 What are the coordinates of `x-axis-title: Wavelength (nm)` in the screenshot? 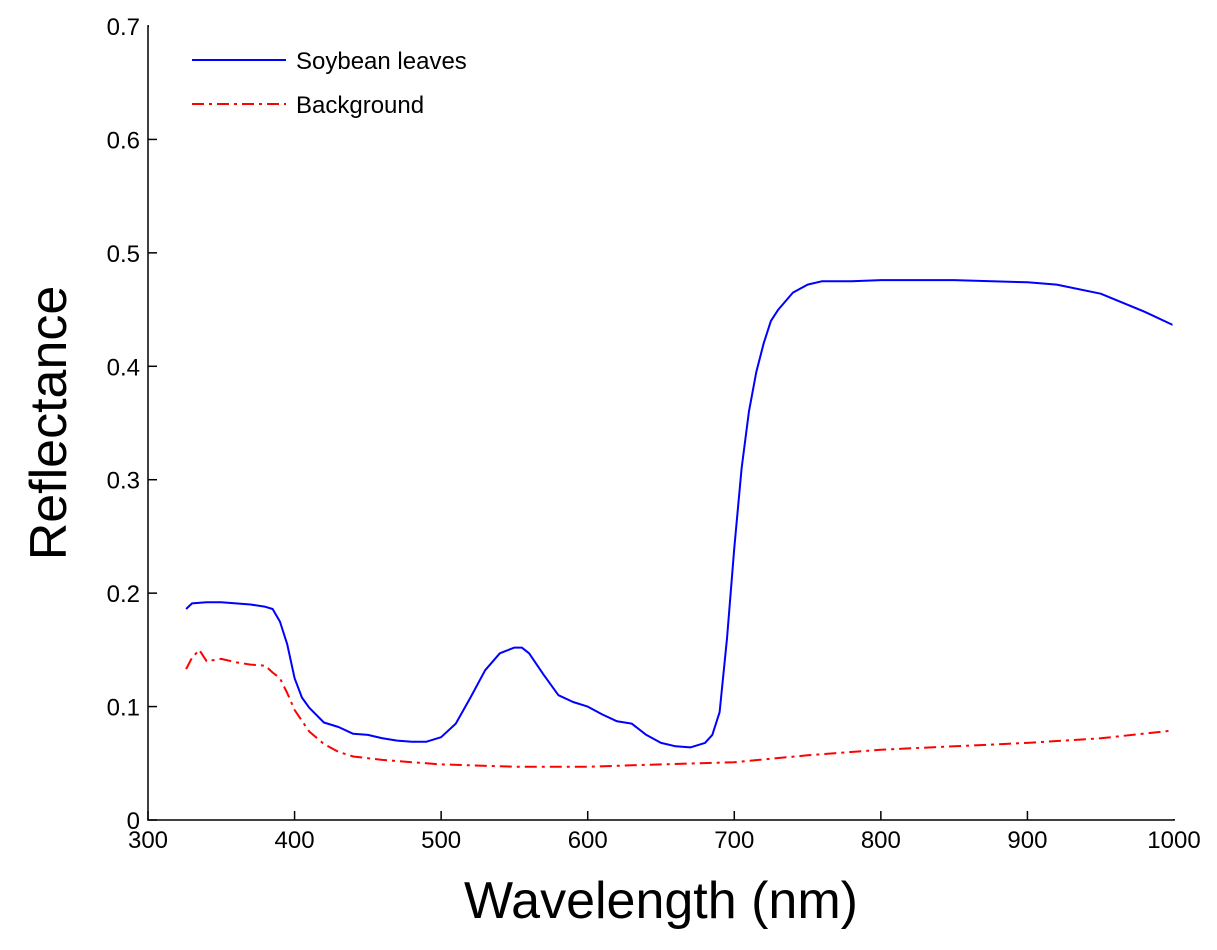 It's located at (661, 901).